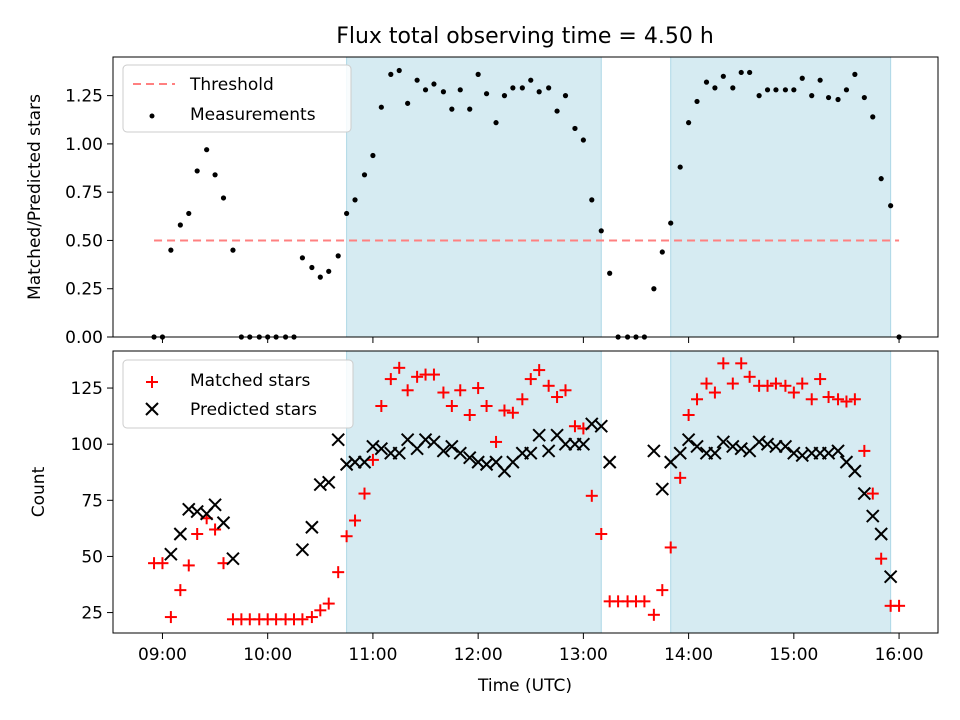 This screenshot has width=960, height=720. Describe the element at coordinates (92, 557) in the screenshot. I see `bottom-panel-y-tick-label: 50` at that location.